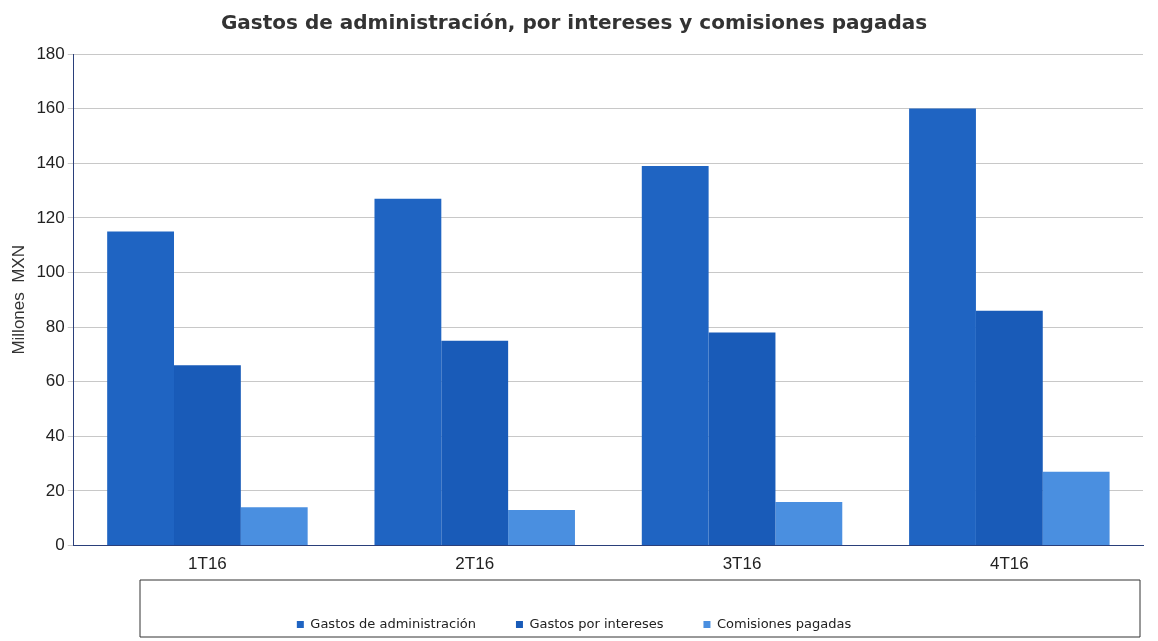  Describe the element at coordinates (55, 381) in the screenshot. I see `y-tick-label: 60` at that location.